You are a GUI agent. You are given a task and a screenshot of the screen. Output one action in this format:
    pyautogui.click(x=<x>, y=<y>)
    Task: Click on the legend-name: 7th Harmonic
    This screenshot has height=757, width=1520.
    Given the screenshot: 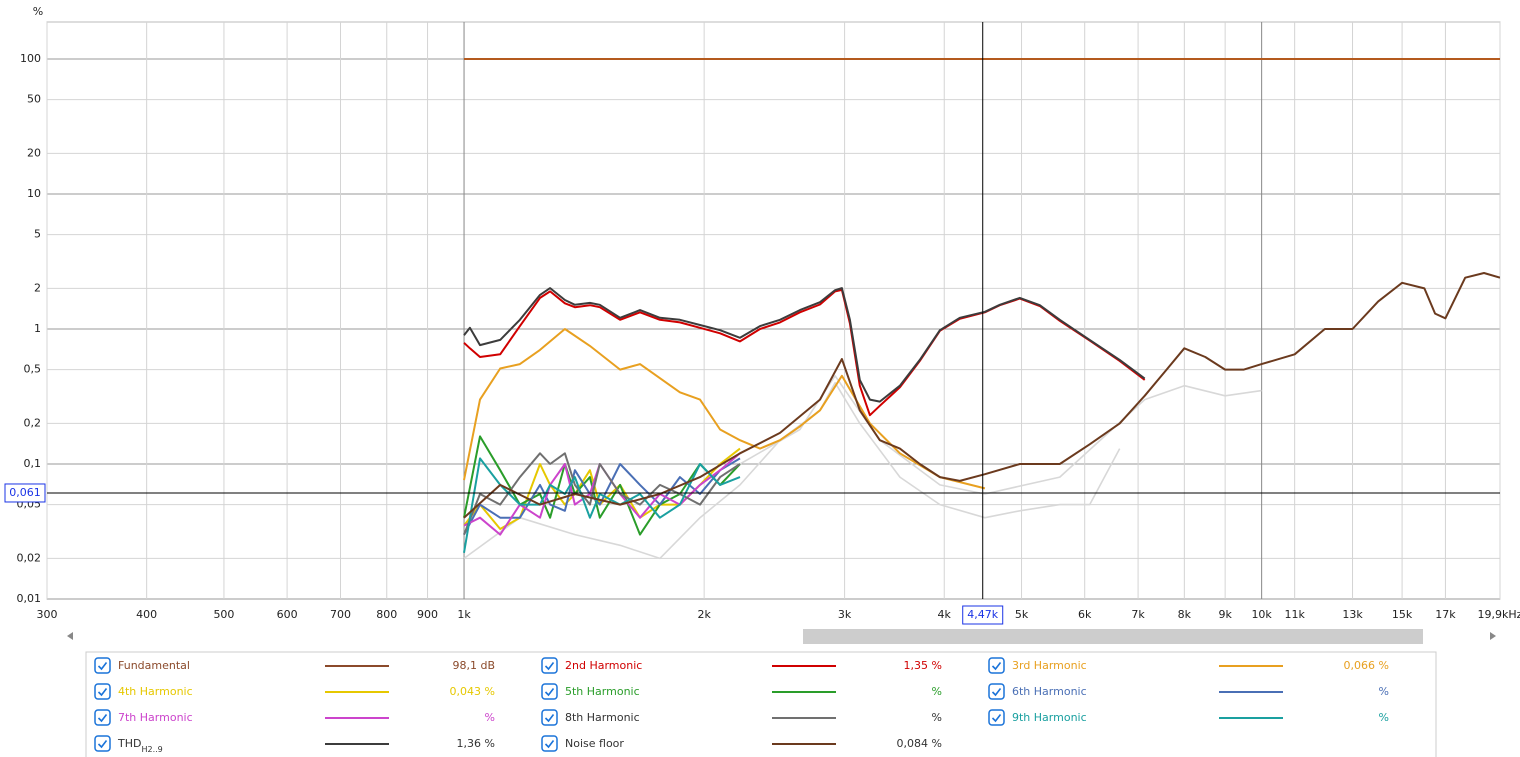 What is the action you would take?
    pyautogui.click(x=155, y=717)
    